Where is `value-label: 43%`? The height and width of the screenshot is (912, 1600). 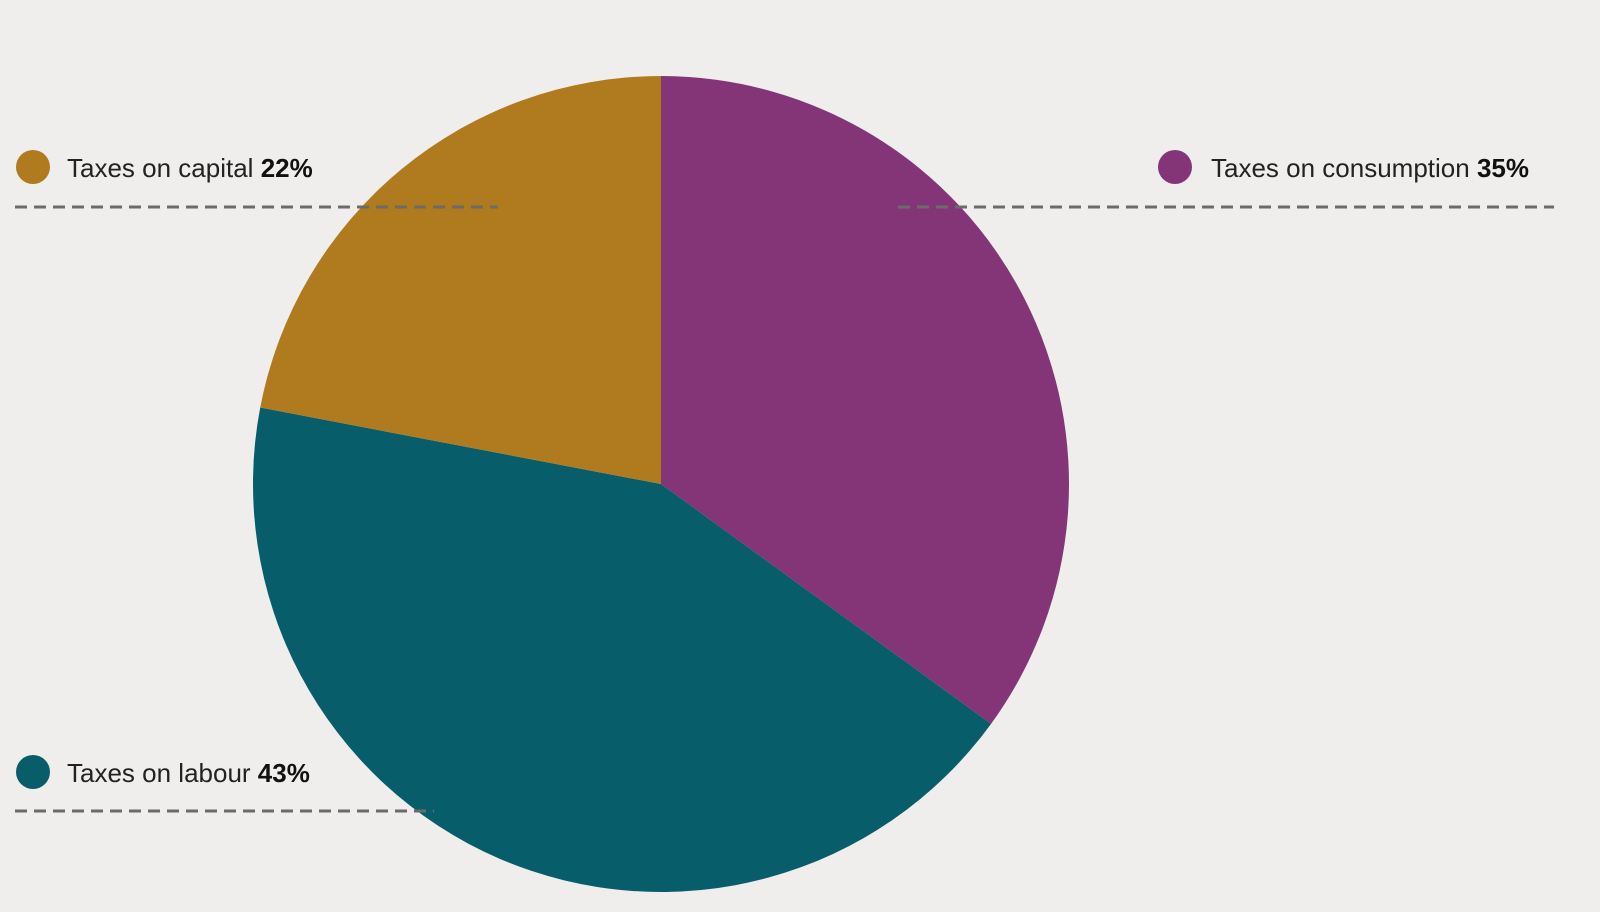
value-label: 43% is located at coordinates (284, 773).